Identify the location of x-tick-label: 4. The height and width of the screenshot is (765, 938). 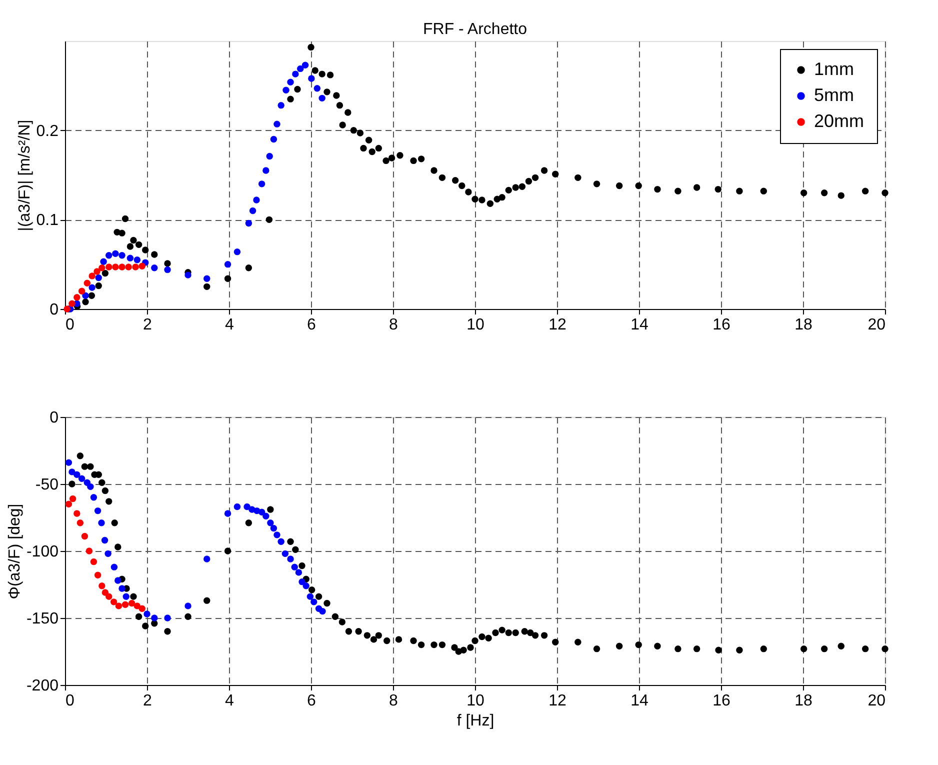
(229, 325).